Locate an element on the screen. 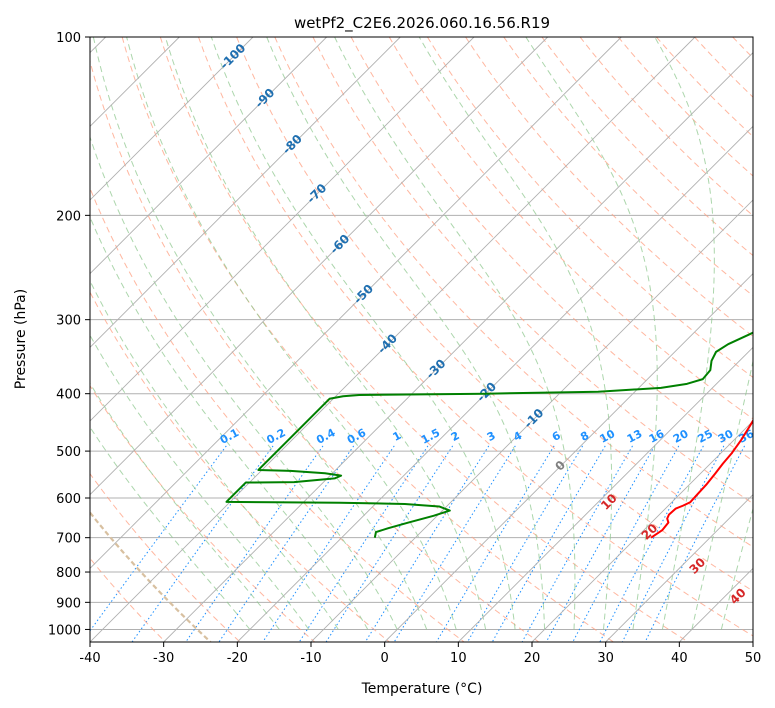 This screenshot has height=708, width=775. x-tick-label: 50 is located at coordinates (753, 658).